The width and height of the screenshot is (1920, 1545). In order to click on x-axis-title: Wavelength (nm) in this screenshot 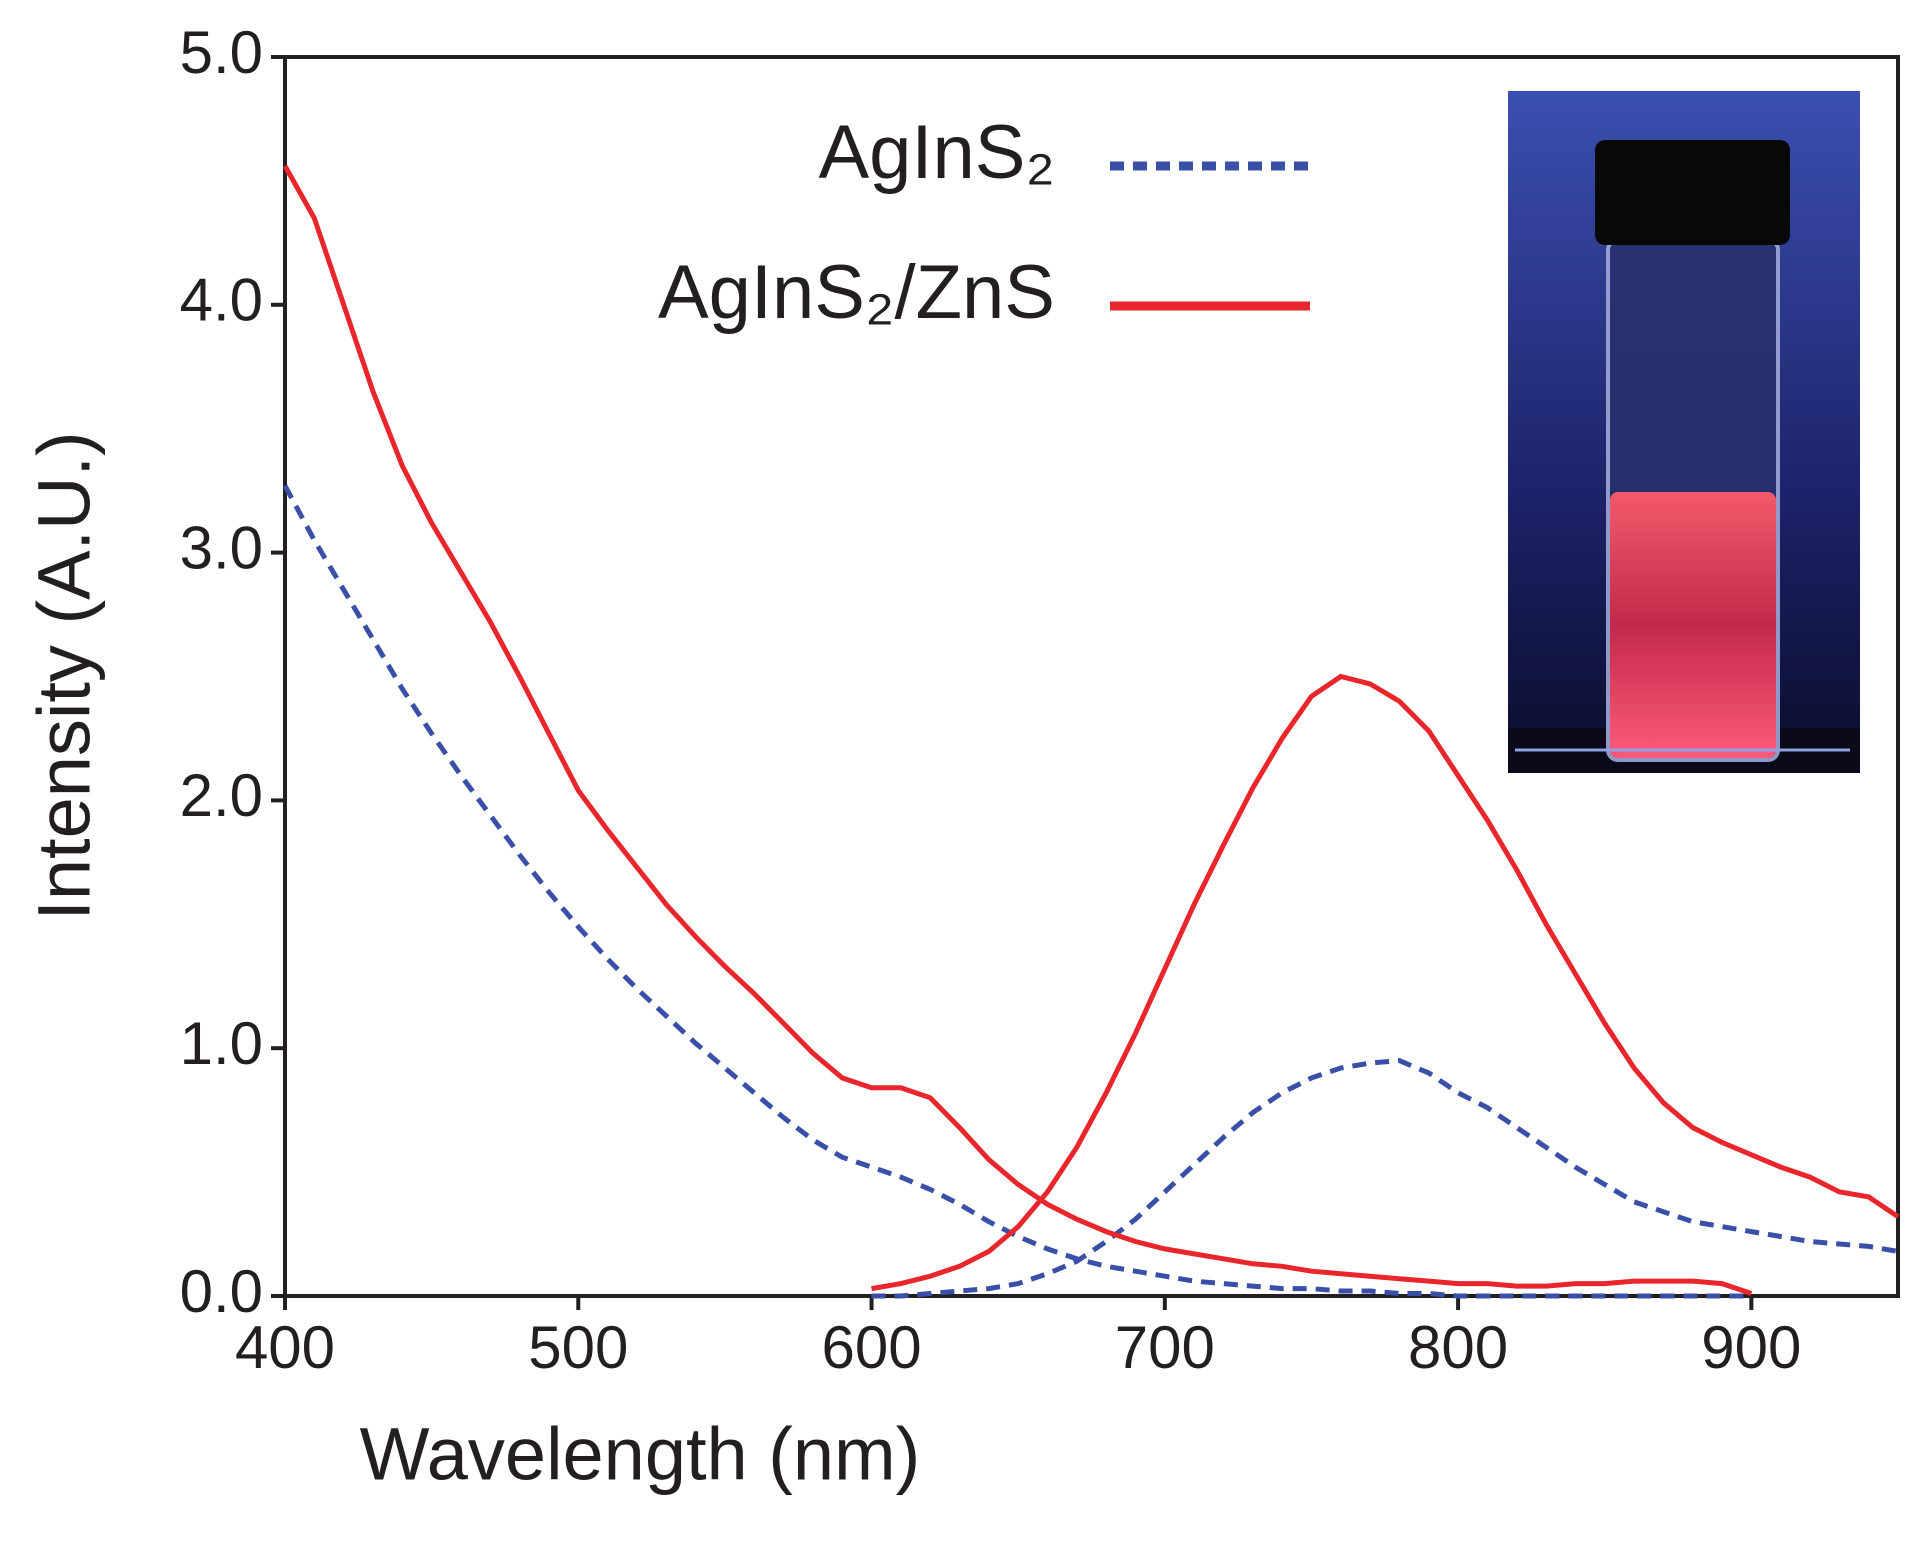, I will do `click(640, 1454)`.